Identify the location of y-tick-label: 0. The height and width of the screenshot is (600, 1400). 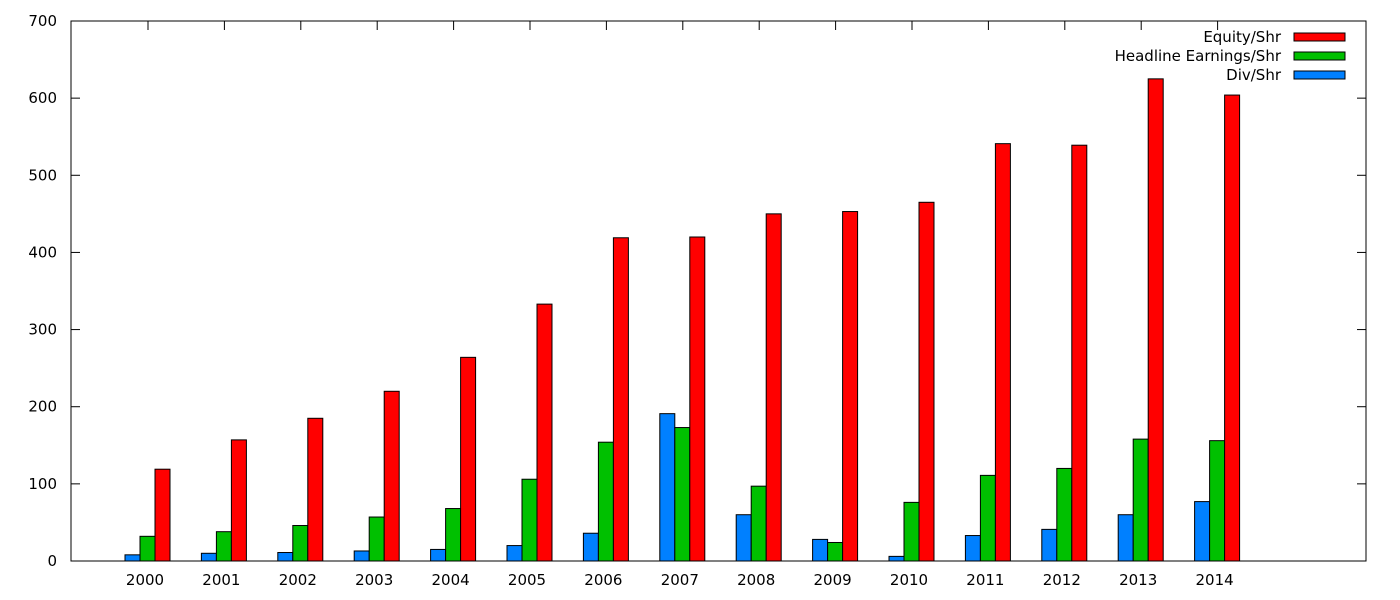
(52, 561).